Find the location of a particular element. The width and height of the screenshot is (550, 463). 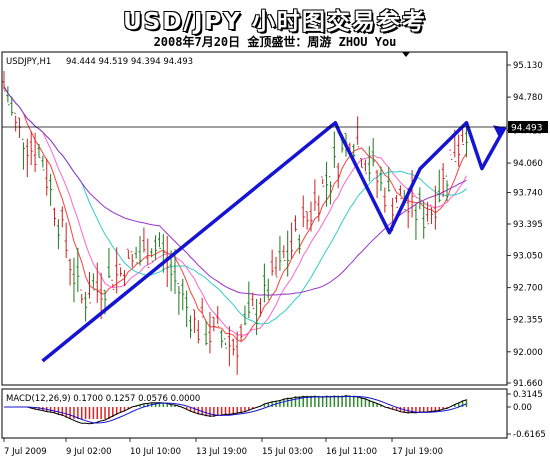

y-tick-label: 91.660 is located at coordinates (528, 384).